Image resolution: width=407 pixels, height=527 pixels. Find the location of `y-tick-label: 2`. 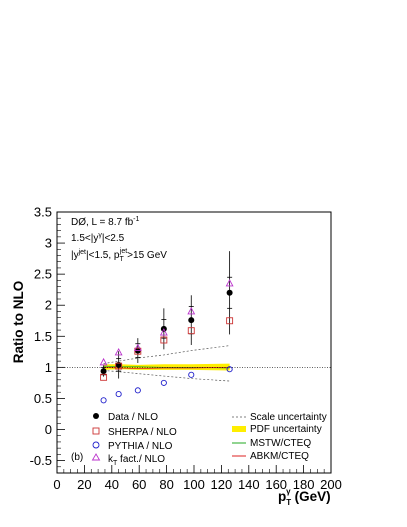

y-tick-label: 2 is located at coordinates (48, 305).